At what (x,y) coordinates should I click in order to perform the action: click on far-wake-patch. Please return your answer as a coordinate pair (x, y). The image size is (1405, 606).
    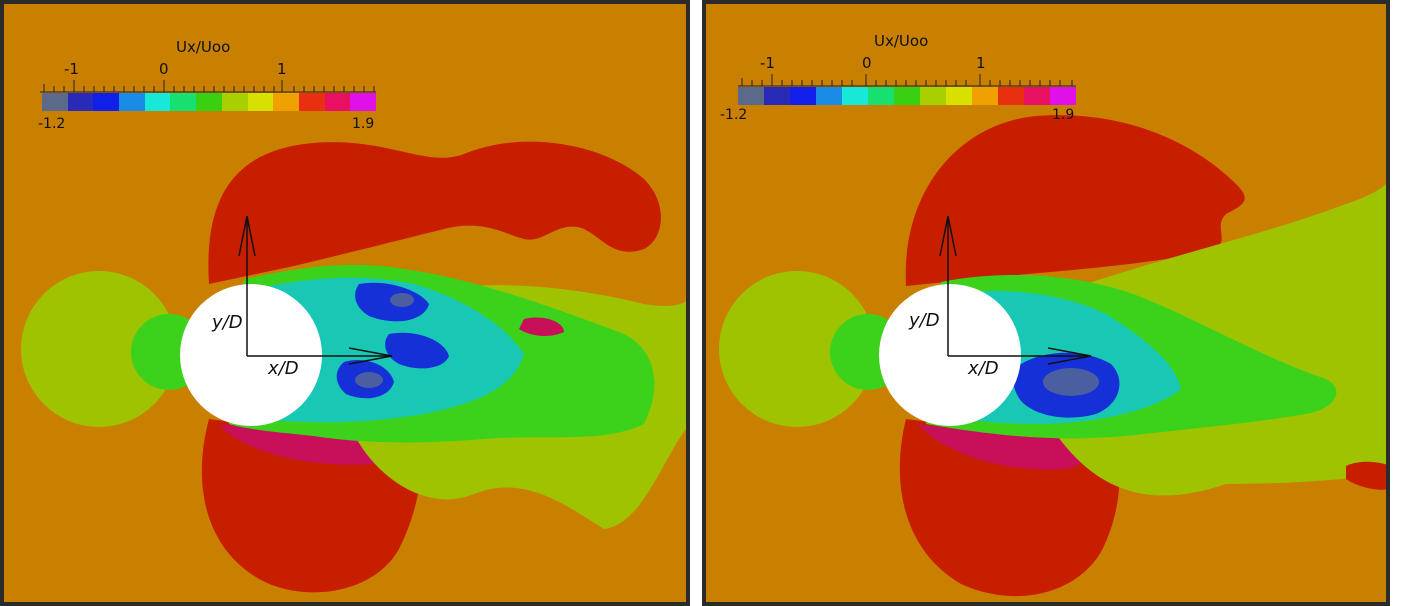
    Looking at the image, I should click on (1366, 475).